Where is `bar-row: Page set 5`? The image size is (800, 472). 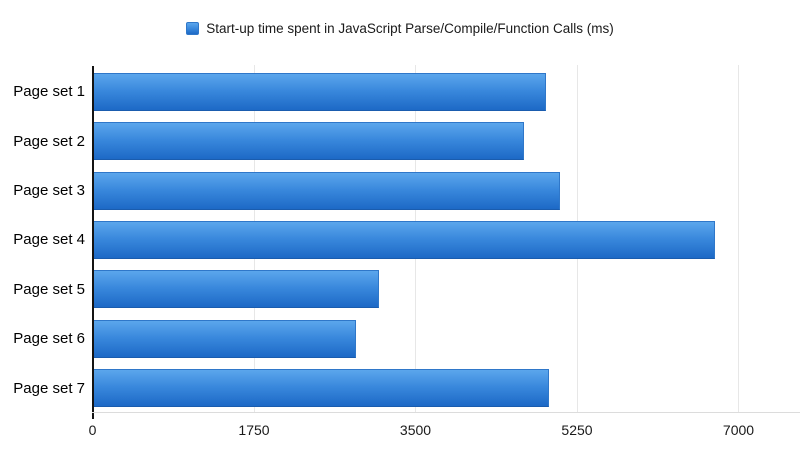
bar-row: Page set 5 is located at coordinates (400, 289).